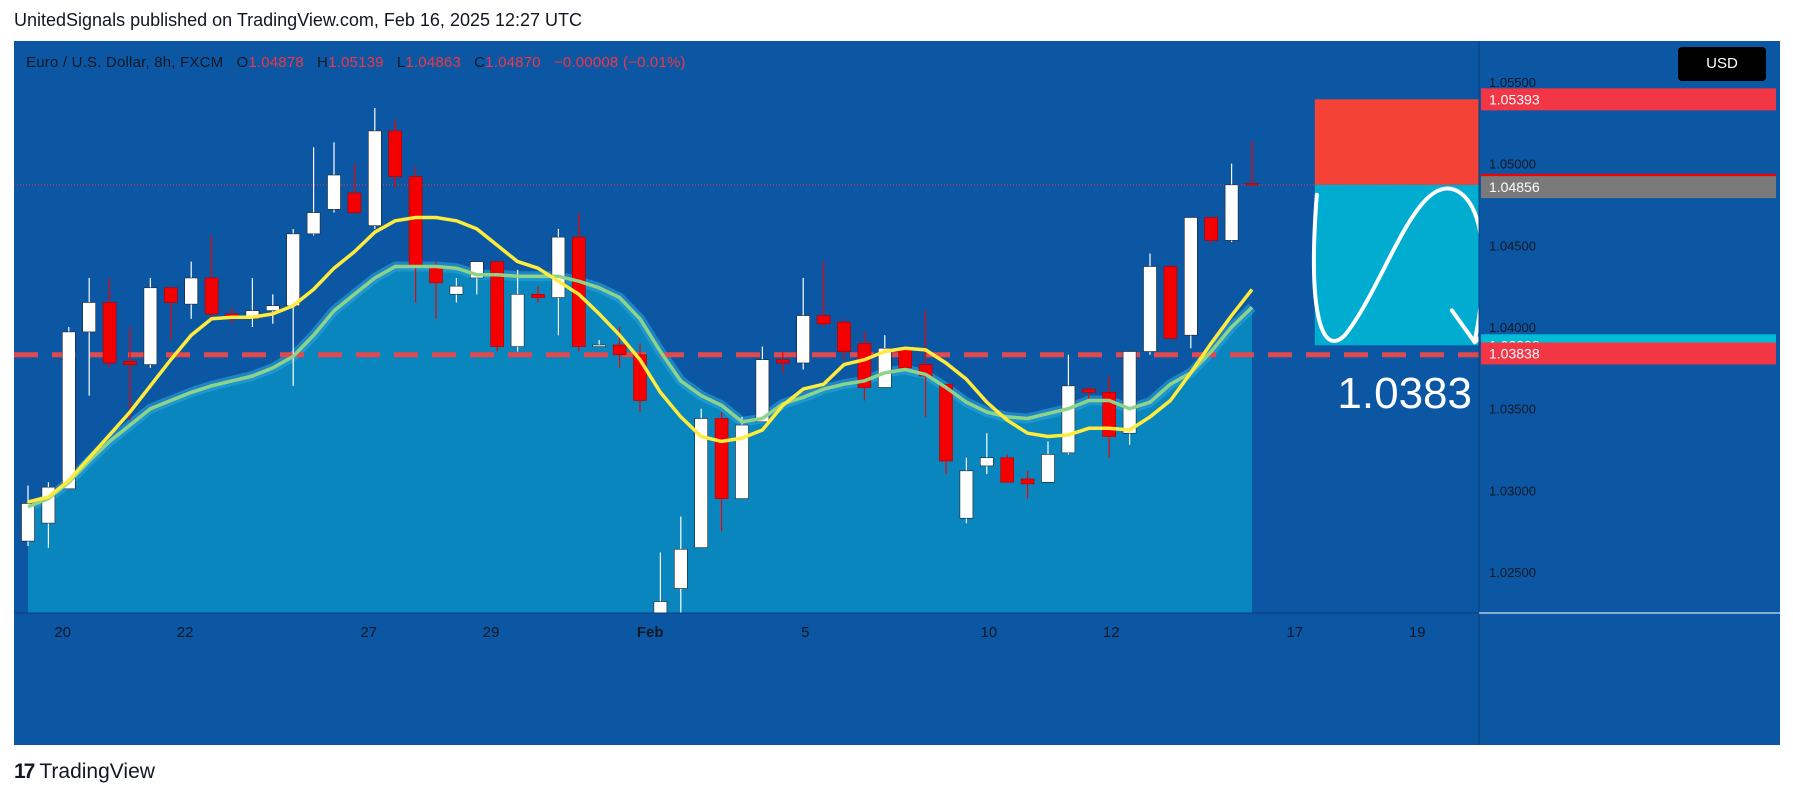 Image resolution: width=1793 pixels, height=798 pixels. What do you see at coordinates (1294, 632) in the screenshot?
I see `x-tick-label: 17` at bounding box center [1294, 632].